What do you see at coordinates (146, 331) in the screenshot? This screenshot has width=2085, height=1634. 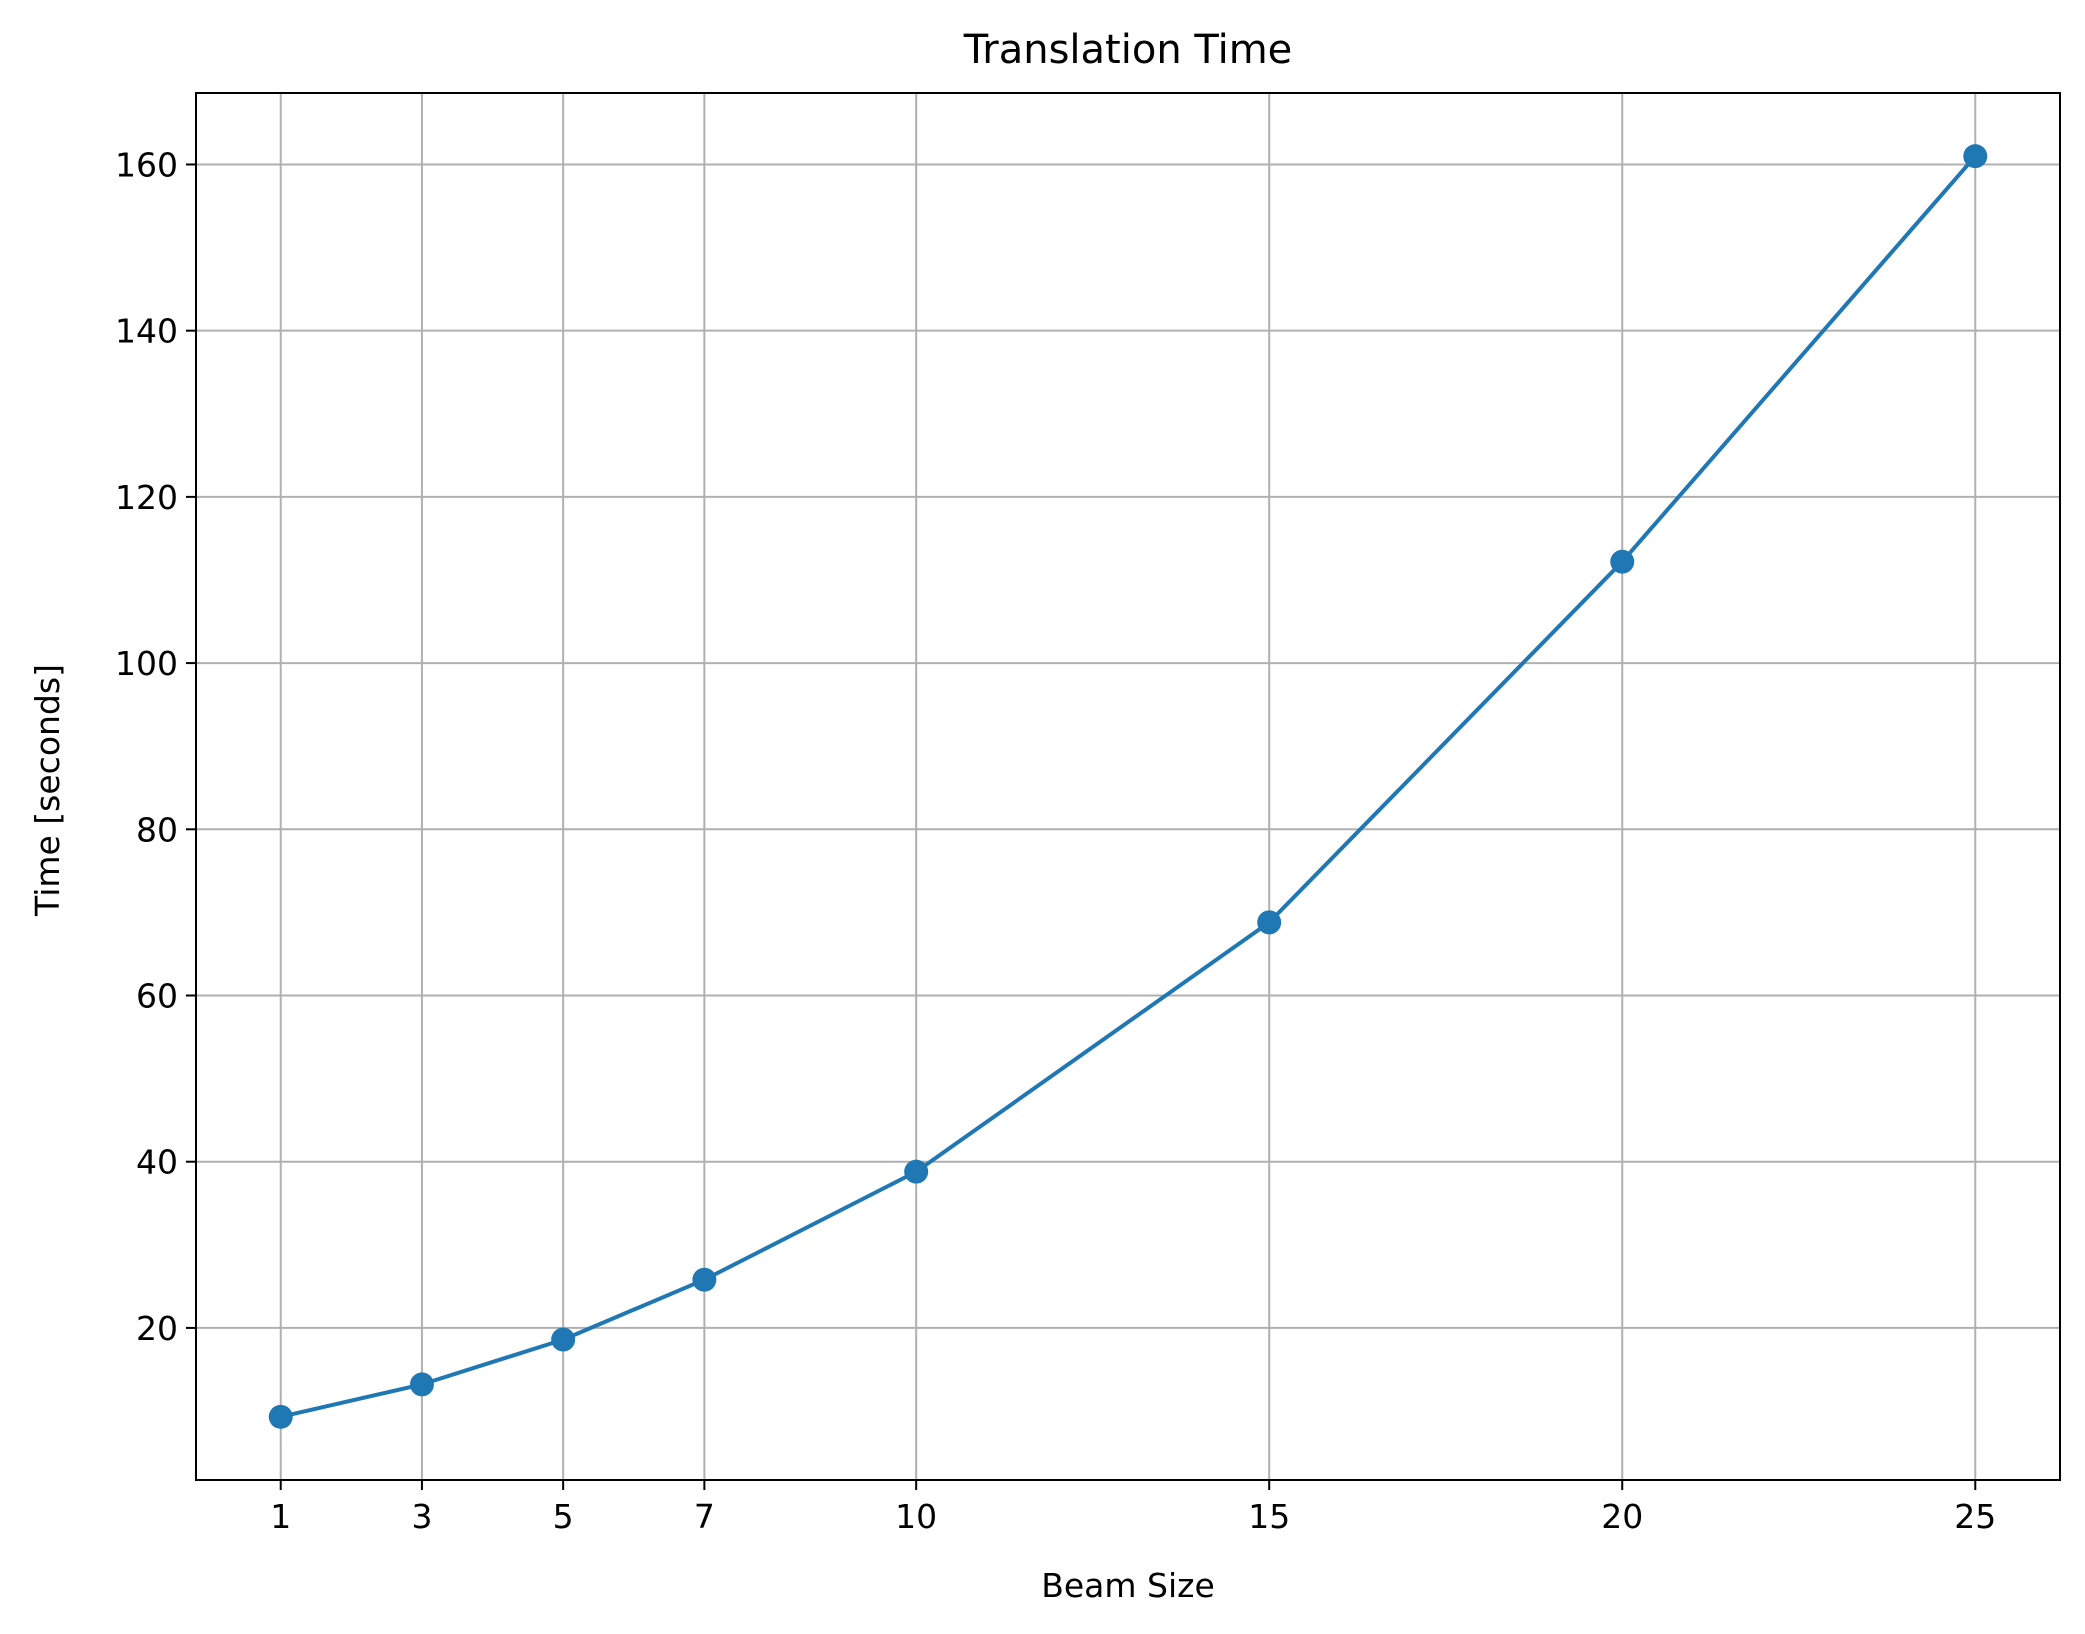 I see `y-tick-label: 140` at bounding box center [146, 331].